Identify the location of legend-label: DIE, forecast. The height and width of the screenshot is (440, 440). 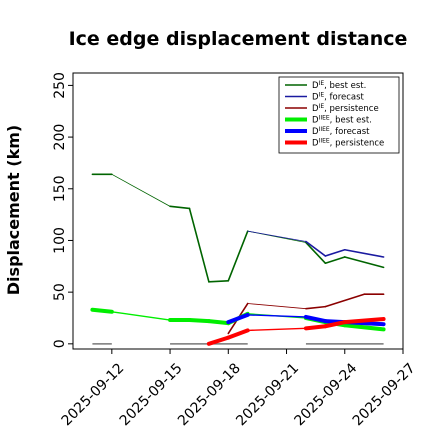
(338, 97).